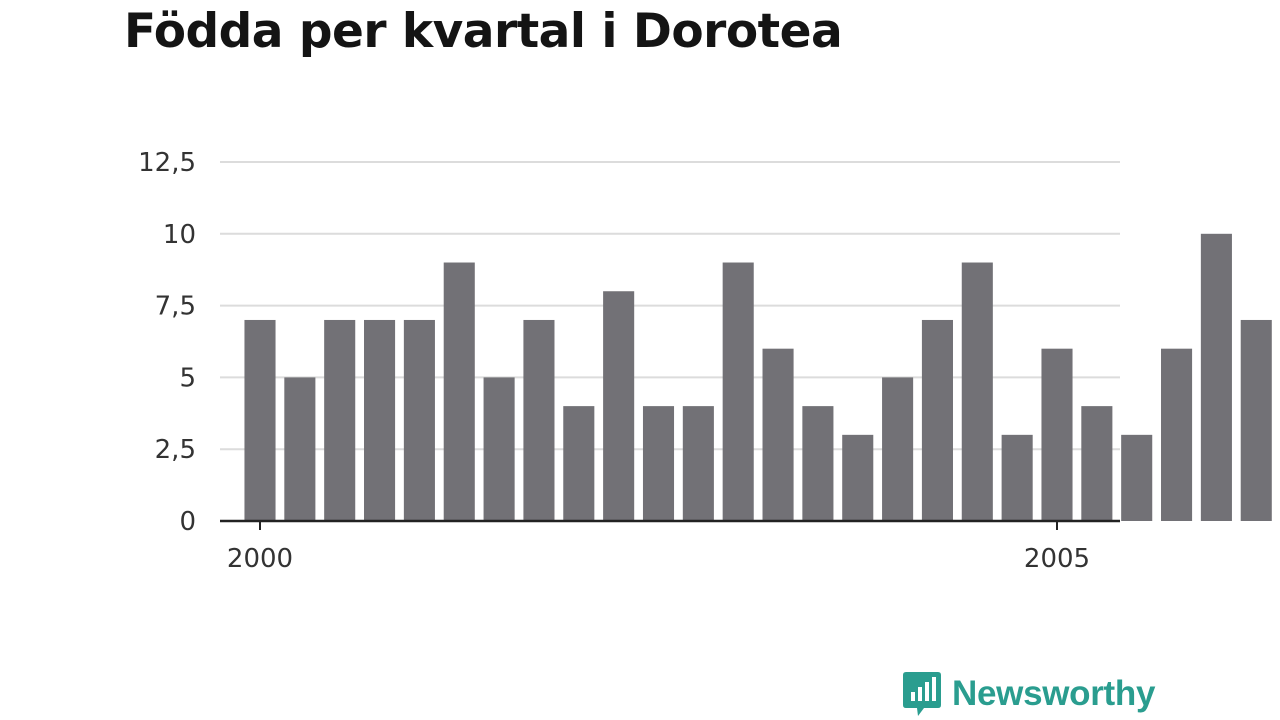  What do you see at coordinates (167, 163) in the screenshot?
I see `y-tick-label: 12,5` at bounding box center [167, 163].